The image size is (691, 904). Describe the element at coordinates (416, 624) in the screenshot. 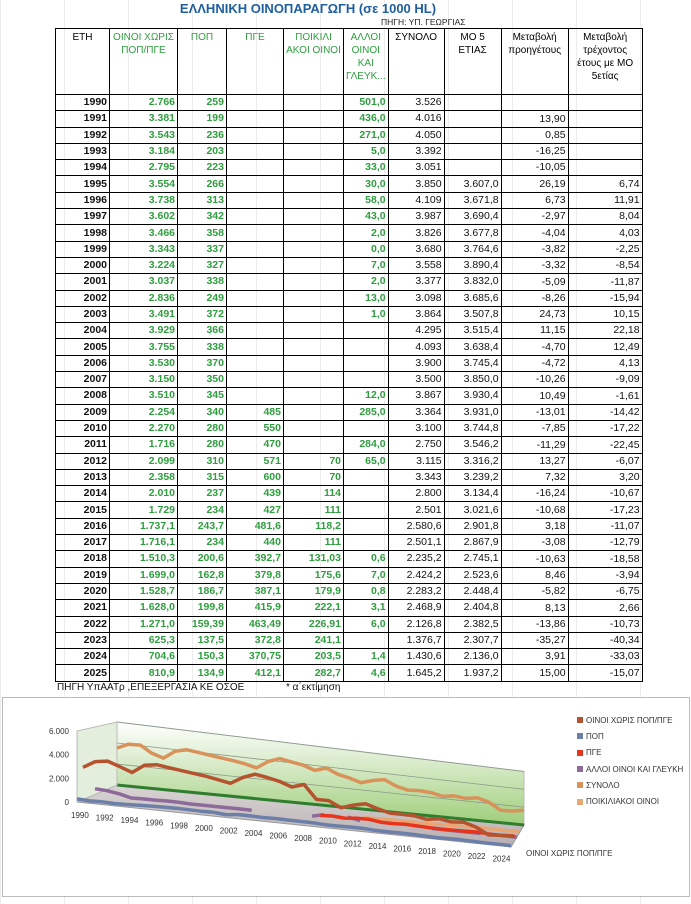

I see `cell-total: 2.126,8` at that location.